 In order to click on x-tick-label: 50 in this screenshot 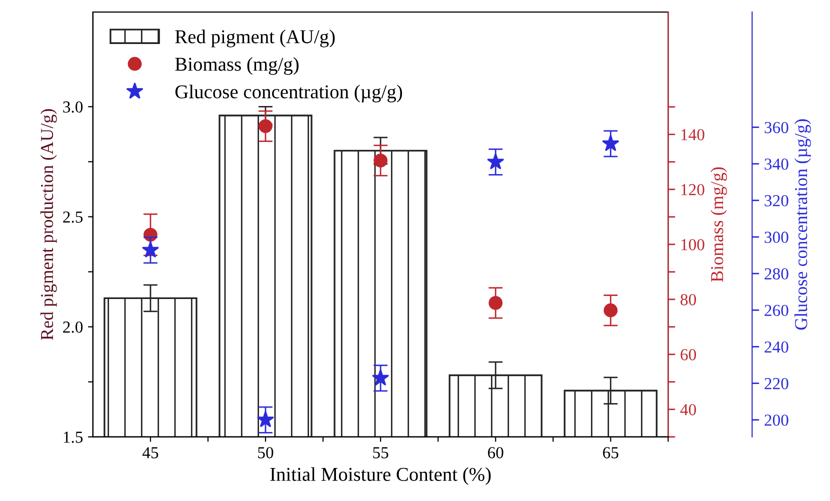, I will do `click(266, 452)`.